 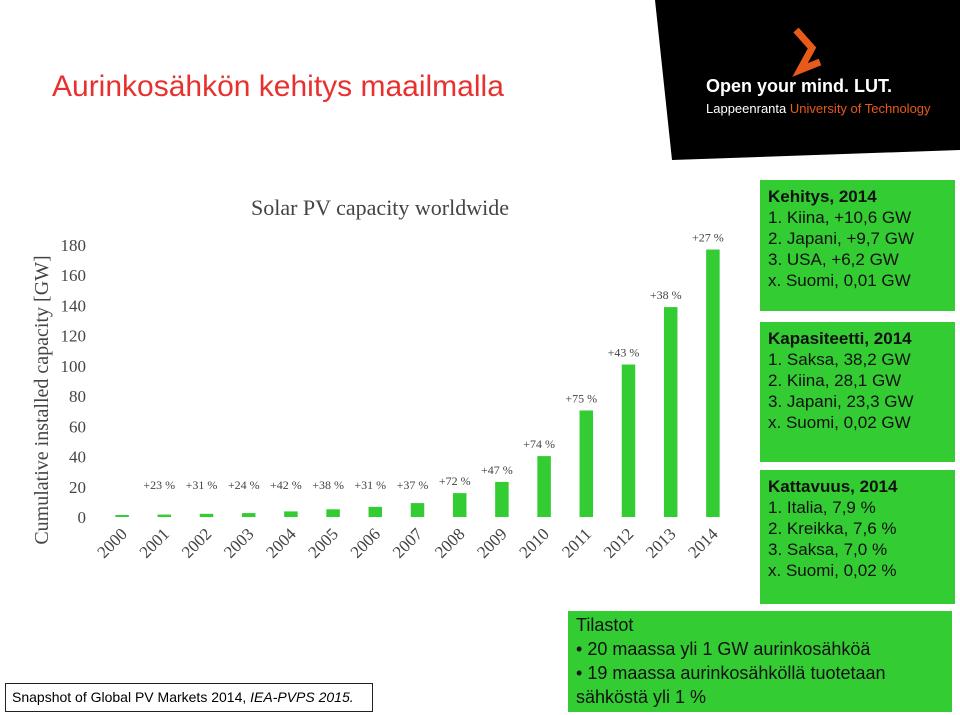 What do you see at coordinates (42, 399) in the screenshot?
I see `y-axis-label: Cumulative installed capacity [GW]` at bounding box center [42, 399].